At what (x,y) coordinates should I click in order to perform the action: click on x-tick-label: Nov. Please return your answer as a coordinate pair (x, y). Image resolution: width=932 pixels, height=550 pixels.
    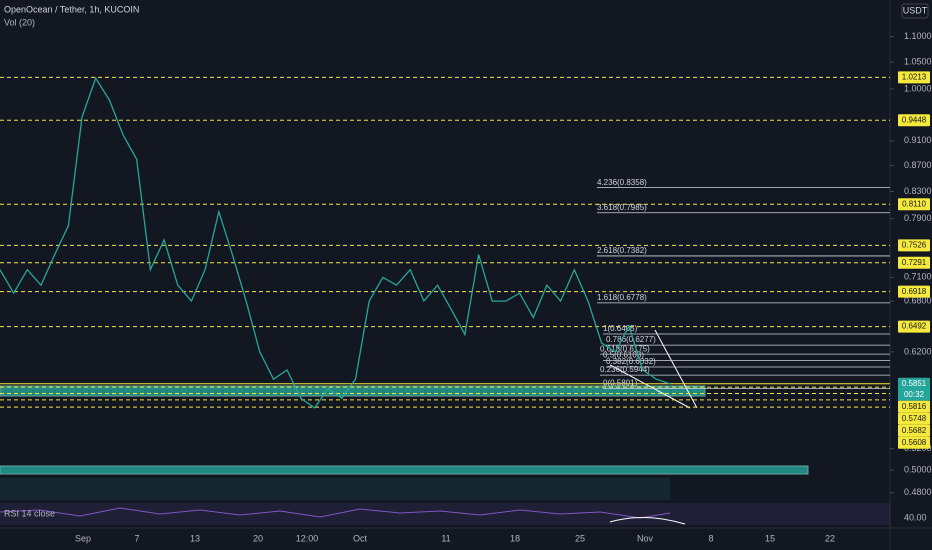
    Looking at the image, I should click on (645, 538).